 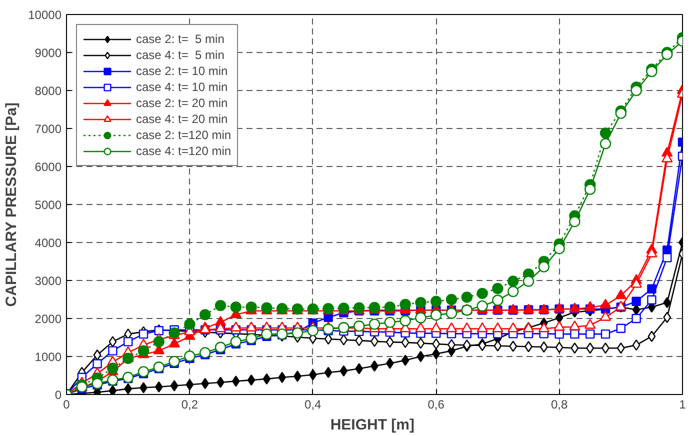 I want to click on legend-label: case 4: t= 5 min, so click(x=180, y=55).